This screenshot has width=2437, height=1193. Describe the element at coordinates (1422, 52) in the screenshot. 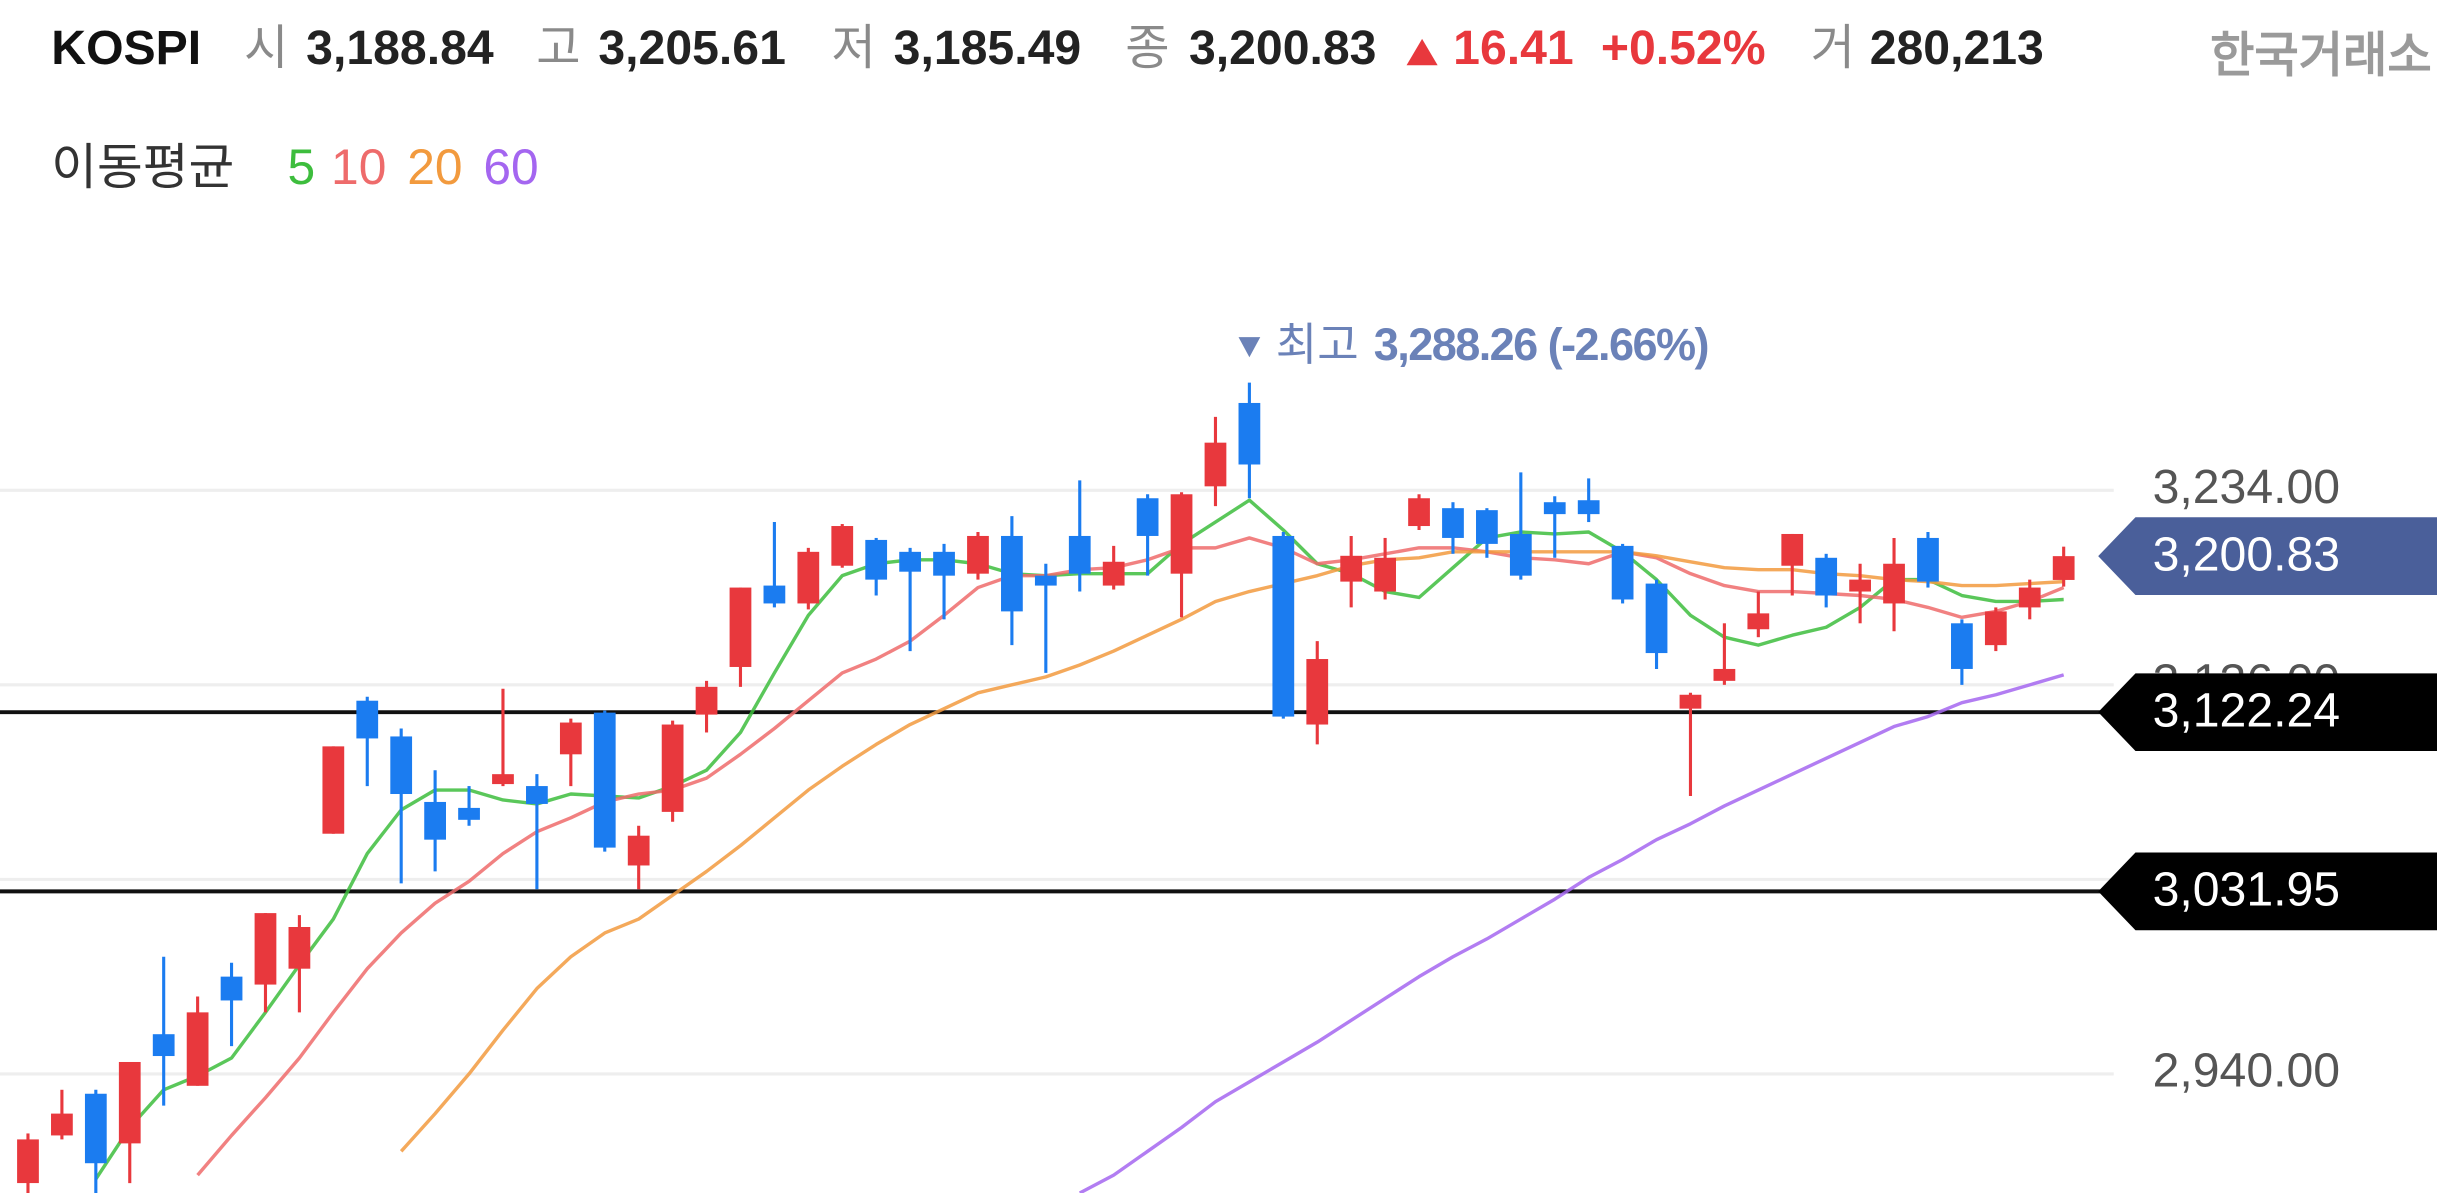

I see `up-arrow` at that location.